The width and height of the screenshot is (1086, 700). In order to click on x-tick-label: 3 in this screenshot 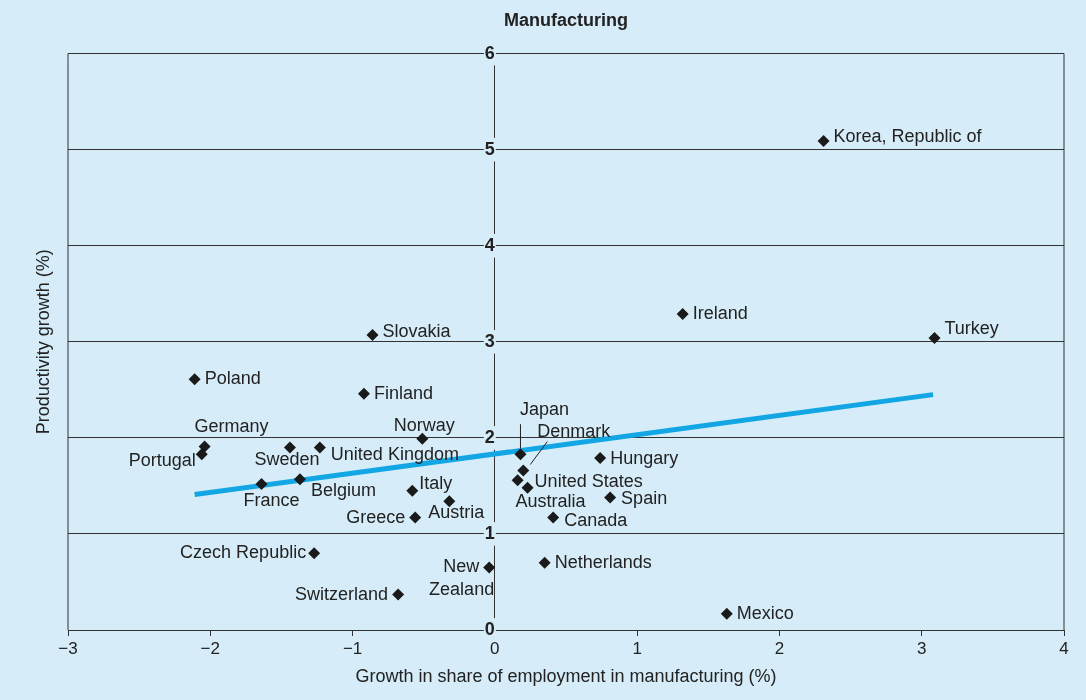, I will do `click(921, 648)`.